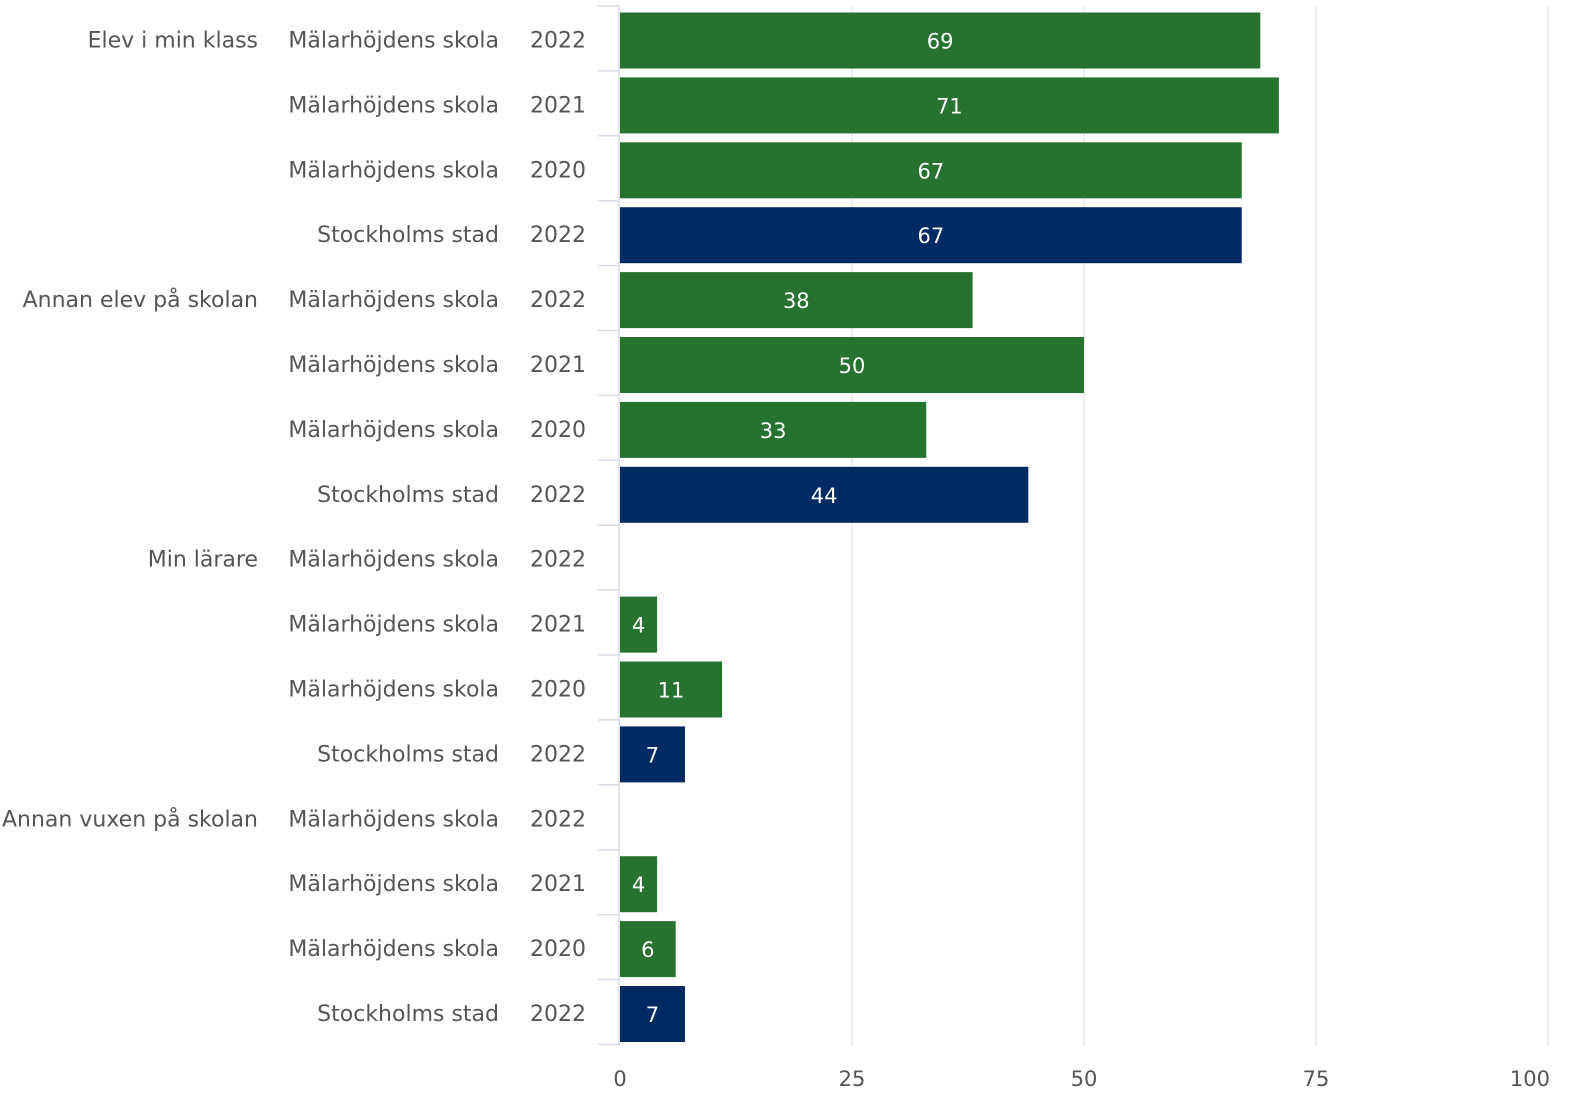 The height and width of the screenshot is (1094, 1572). I want to click on bar-value-label: 50, so click(852, 366).